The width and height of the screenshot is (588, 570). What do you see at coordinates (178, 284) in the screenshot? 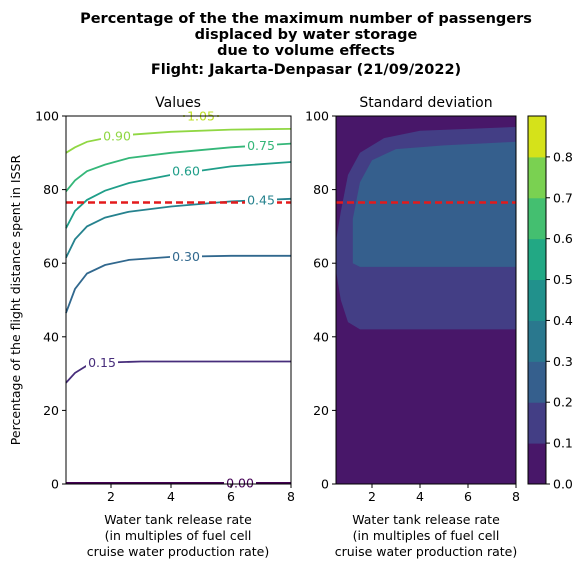
I see `contour-line-0.30` at bounding box center [178, 284].